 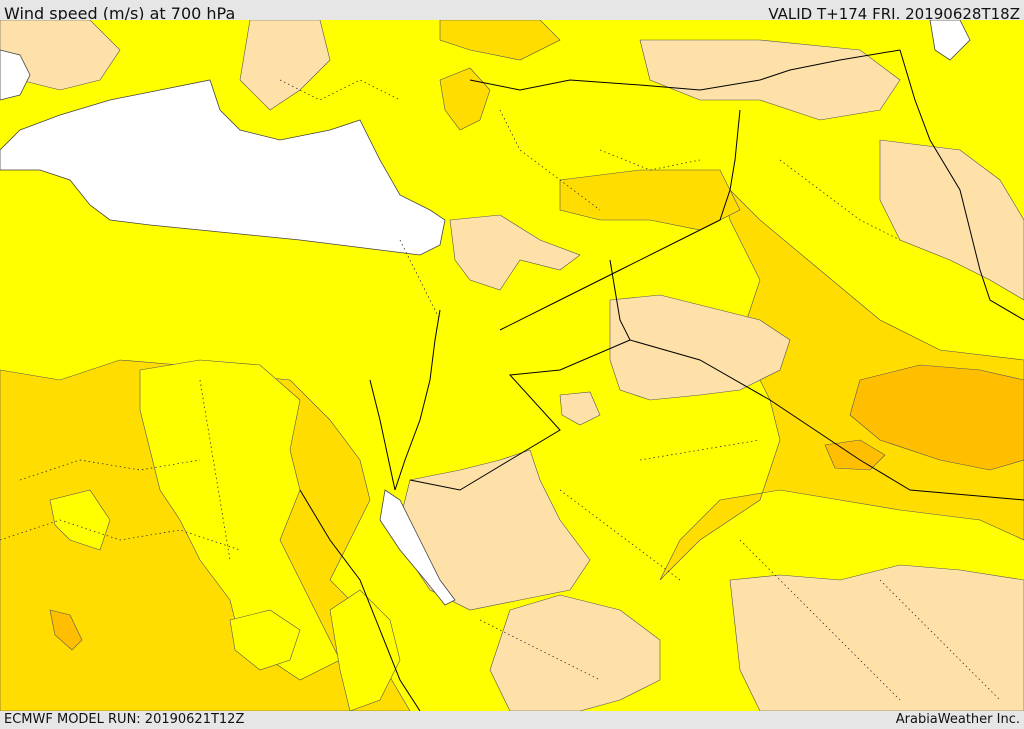 What do you see at coordinates (515, 252) in the screenshot?
I see `calm-patch-levant` at bounding box center [515, 252].